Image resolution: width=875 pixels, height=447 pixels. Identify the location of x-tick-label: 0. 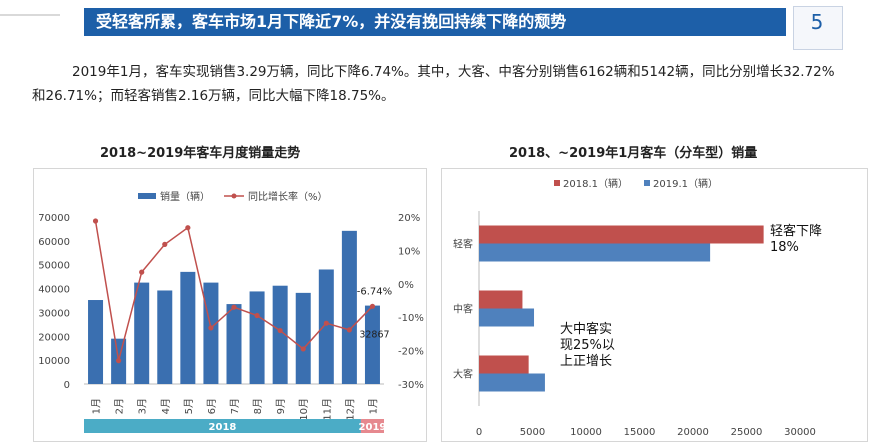
(479, 432).